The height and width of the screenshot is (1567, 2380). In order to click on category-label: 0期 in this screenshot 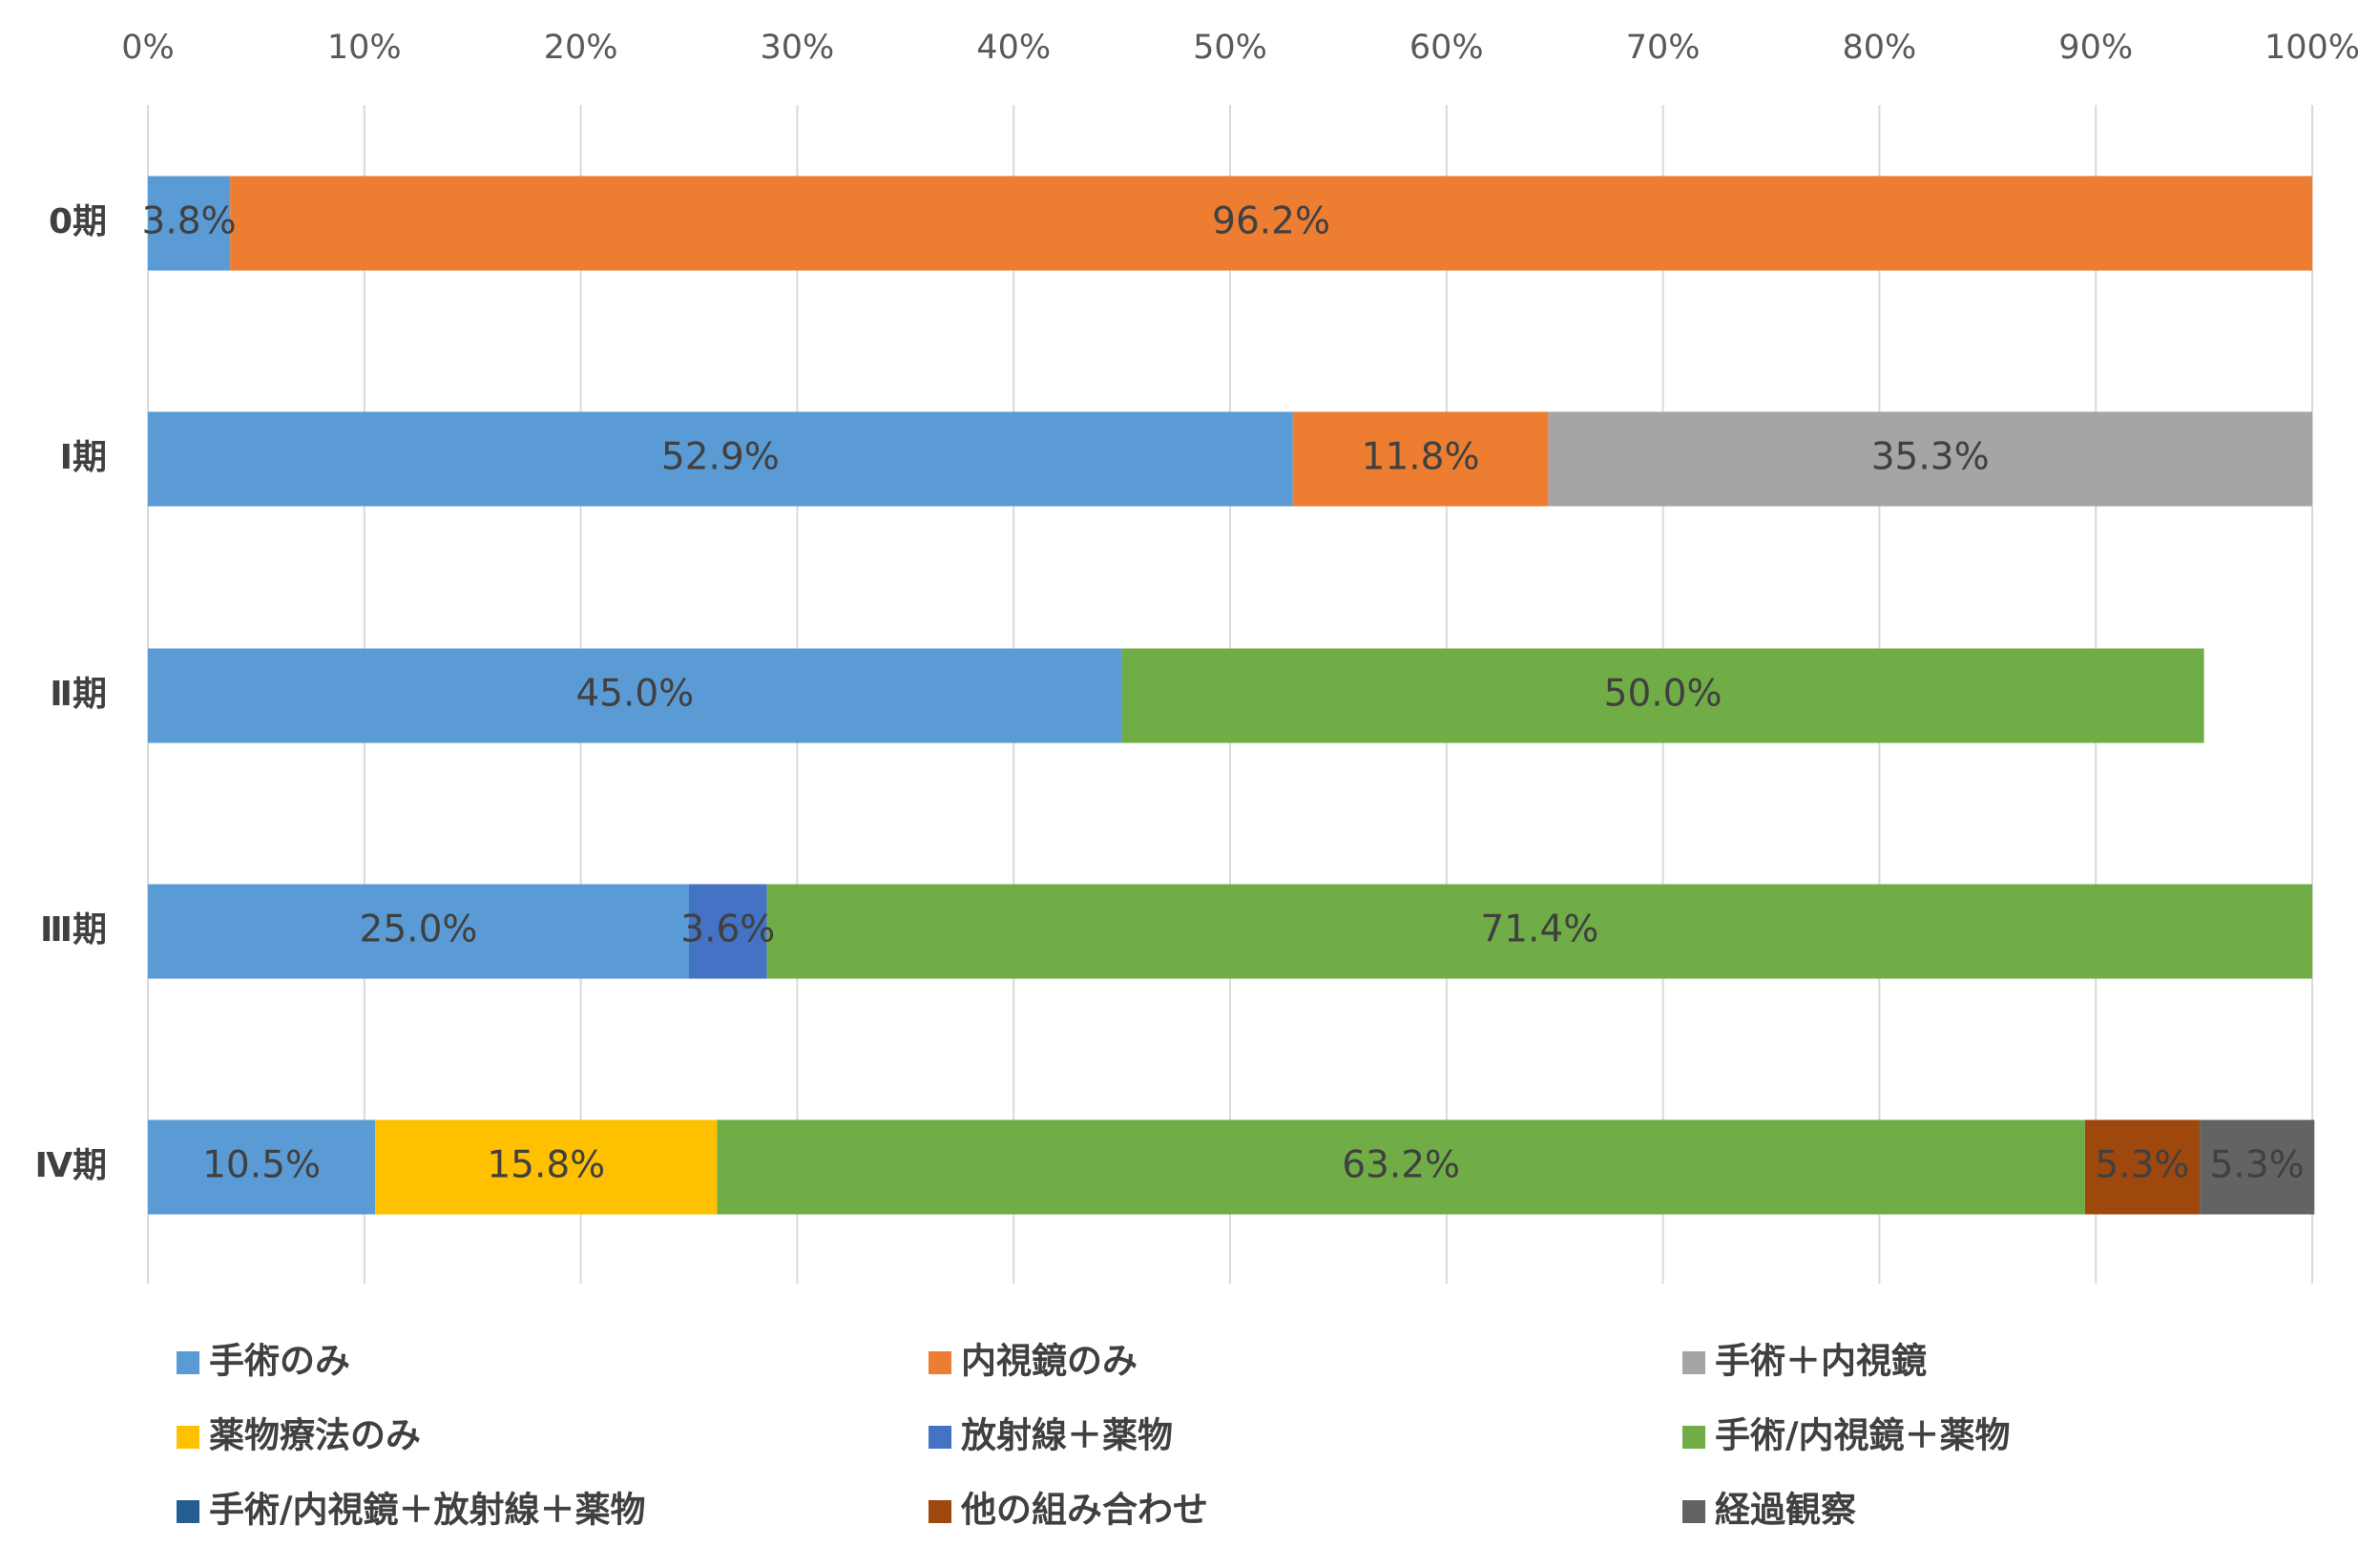, I will do `click(78, 222)`.